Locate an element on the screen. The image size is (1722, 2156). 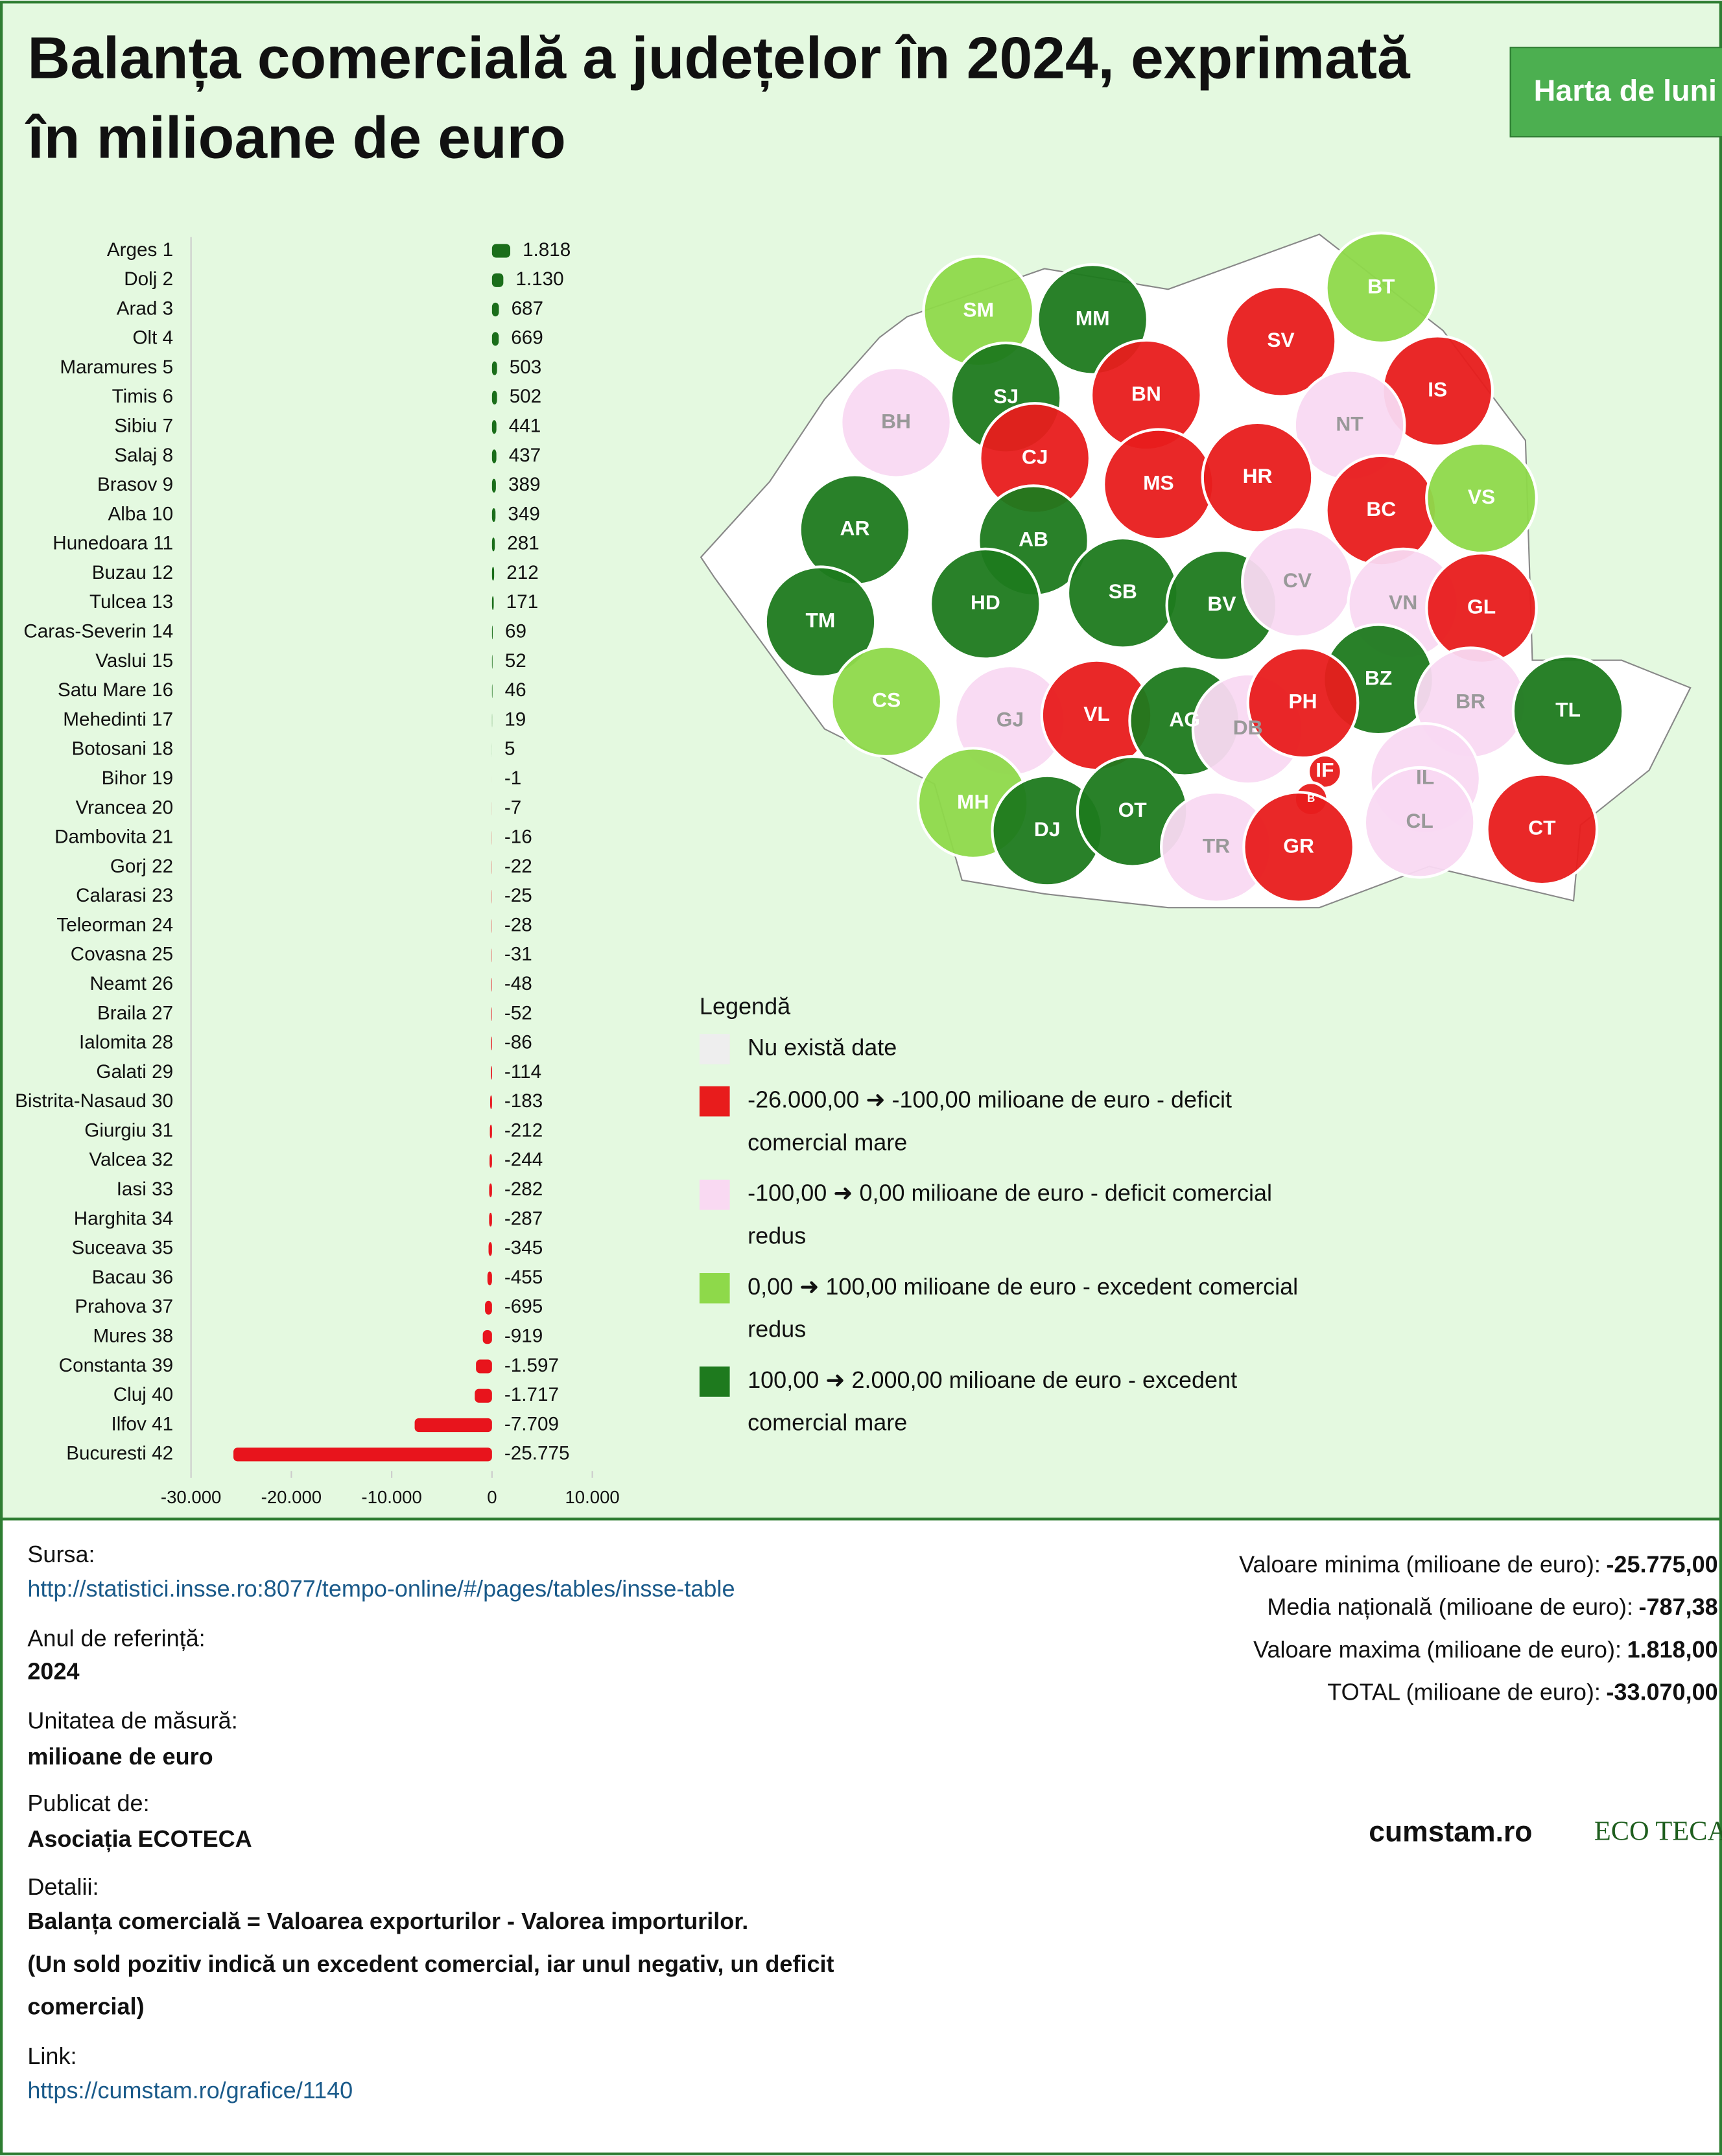
stat-label: TOTAL (milioane de euro): is located at coordinates (1464, 1691).